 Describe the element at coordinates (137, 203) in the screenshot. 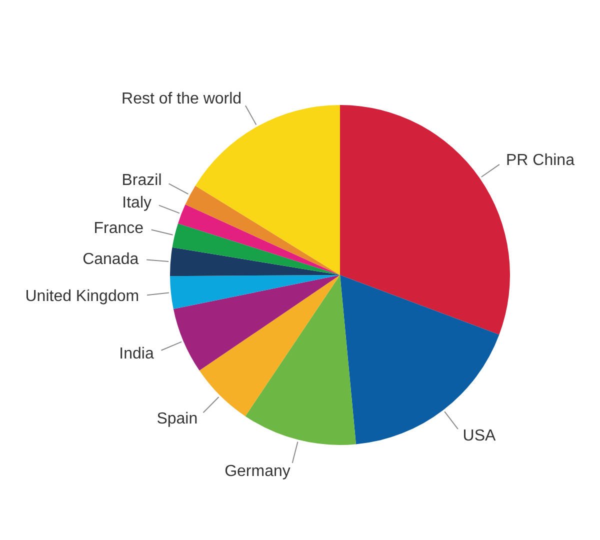

I see `slice-label: Italy` at that location.